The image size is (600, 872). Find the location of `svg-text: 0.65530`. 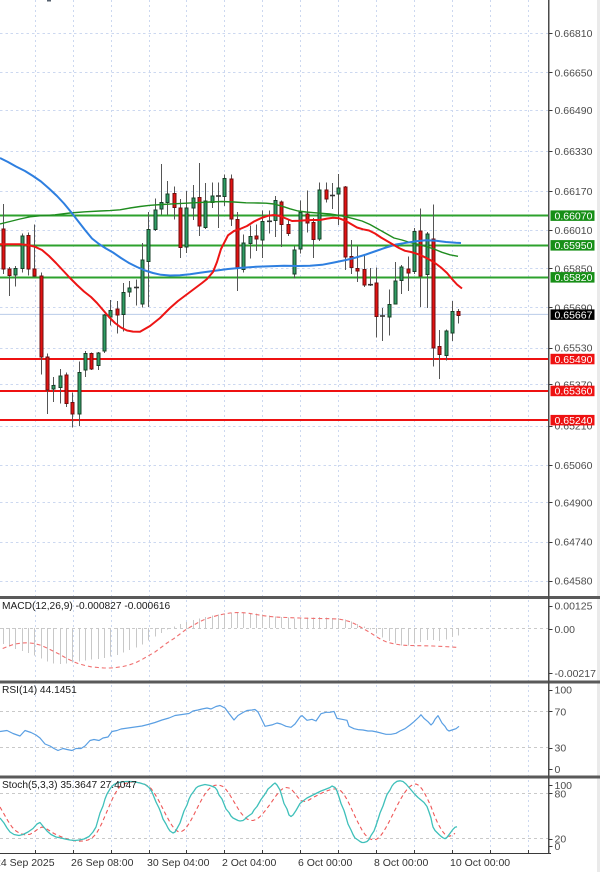

svg-text: 0.65530 is located at coordinates (574, 349).